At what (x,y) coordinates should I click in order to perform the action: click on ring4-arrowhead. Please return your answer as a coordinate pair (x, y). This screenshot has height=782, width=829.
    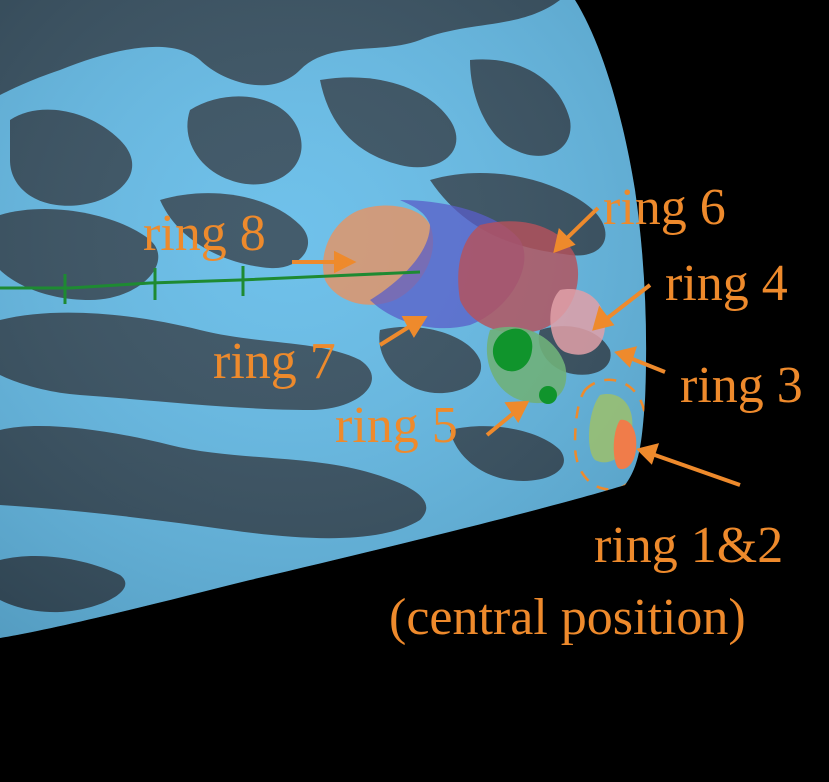
    Looking at the image, I should click on (603, 318).